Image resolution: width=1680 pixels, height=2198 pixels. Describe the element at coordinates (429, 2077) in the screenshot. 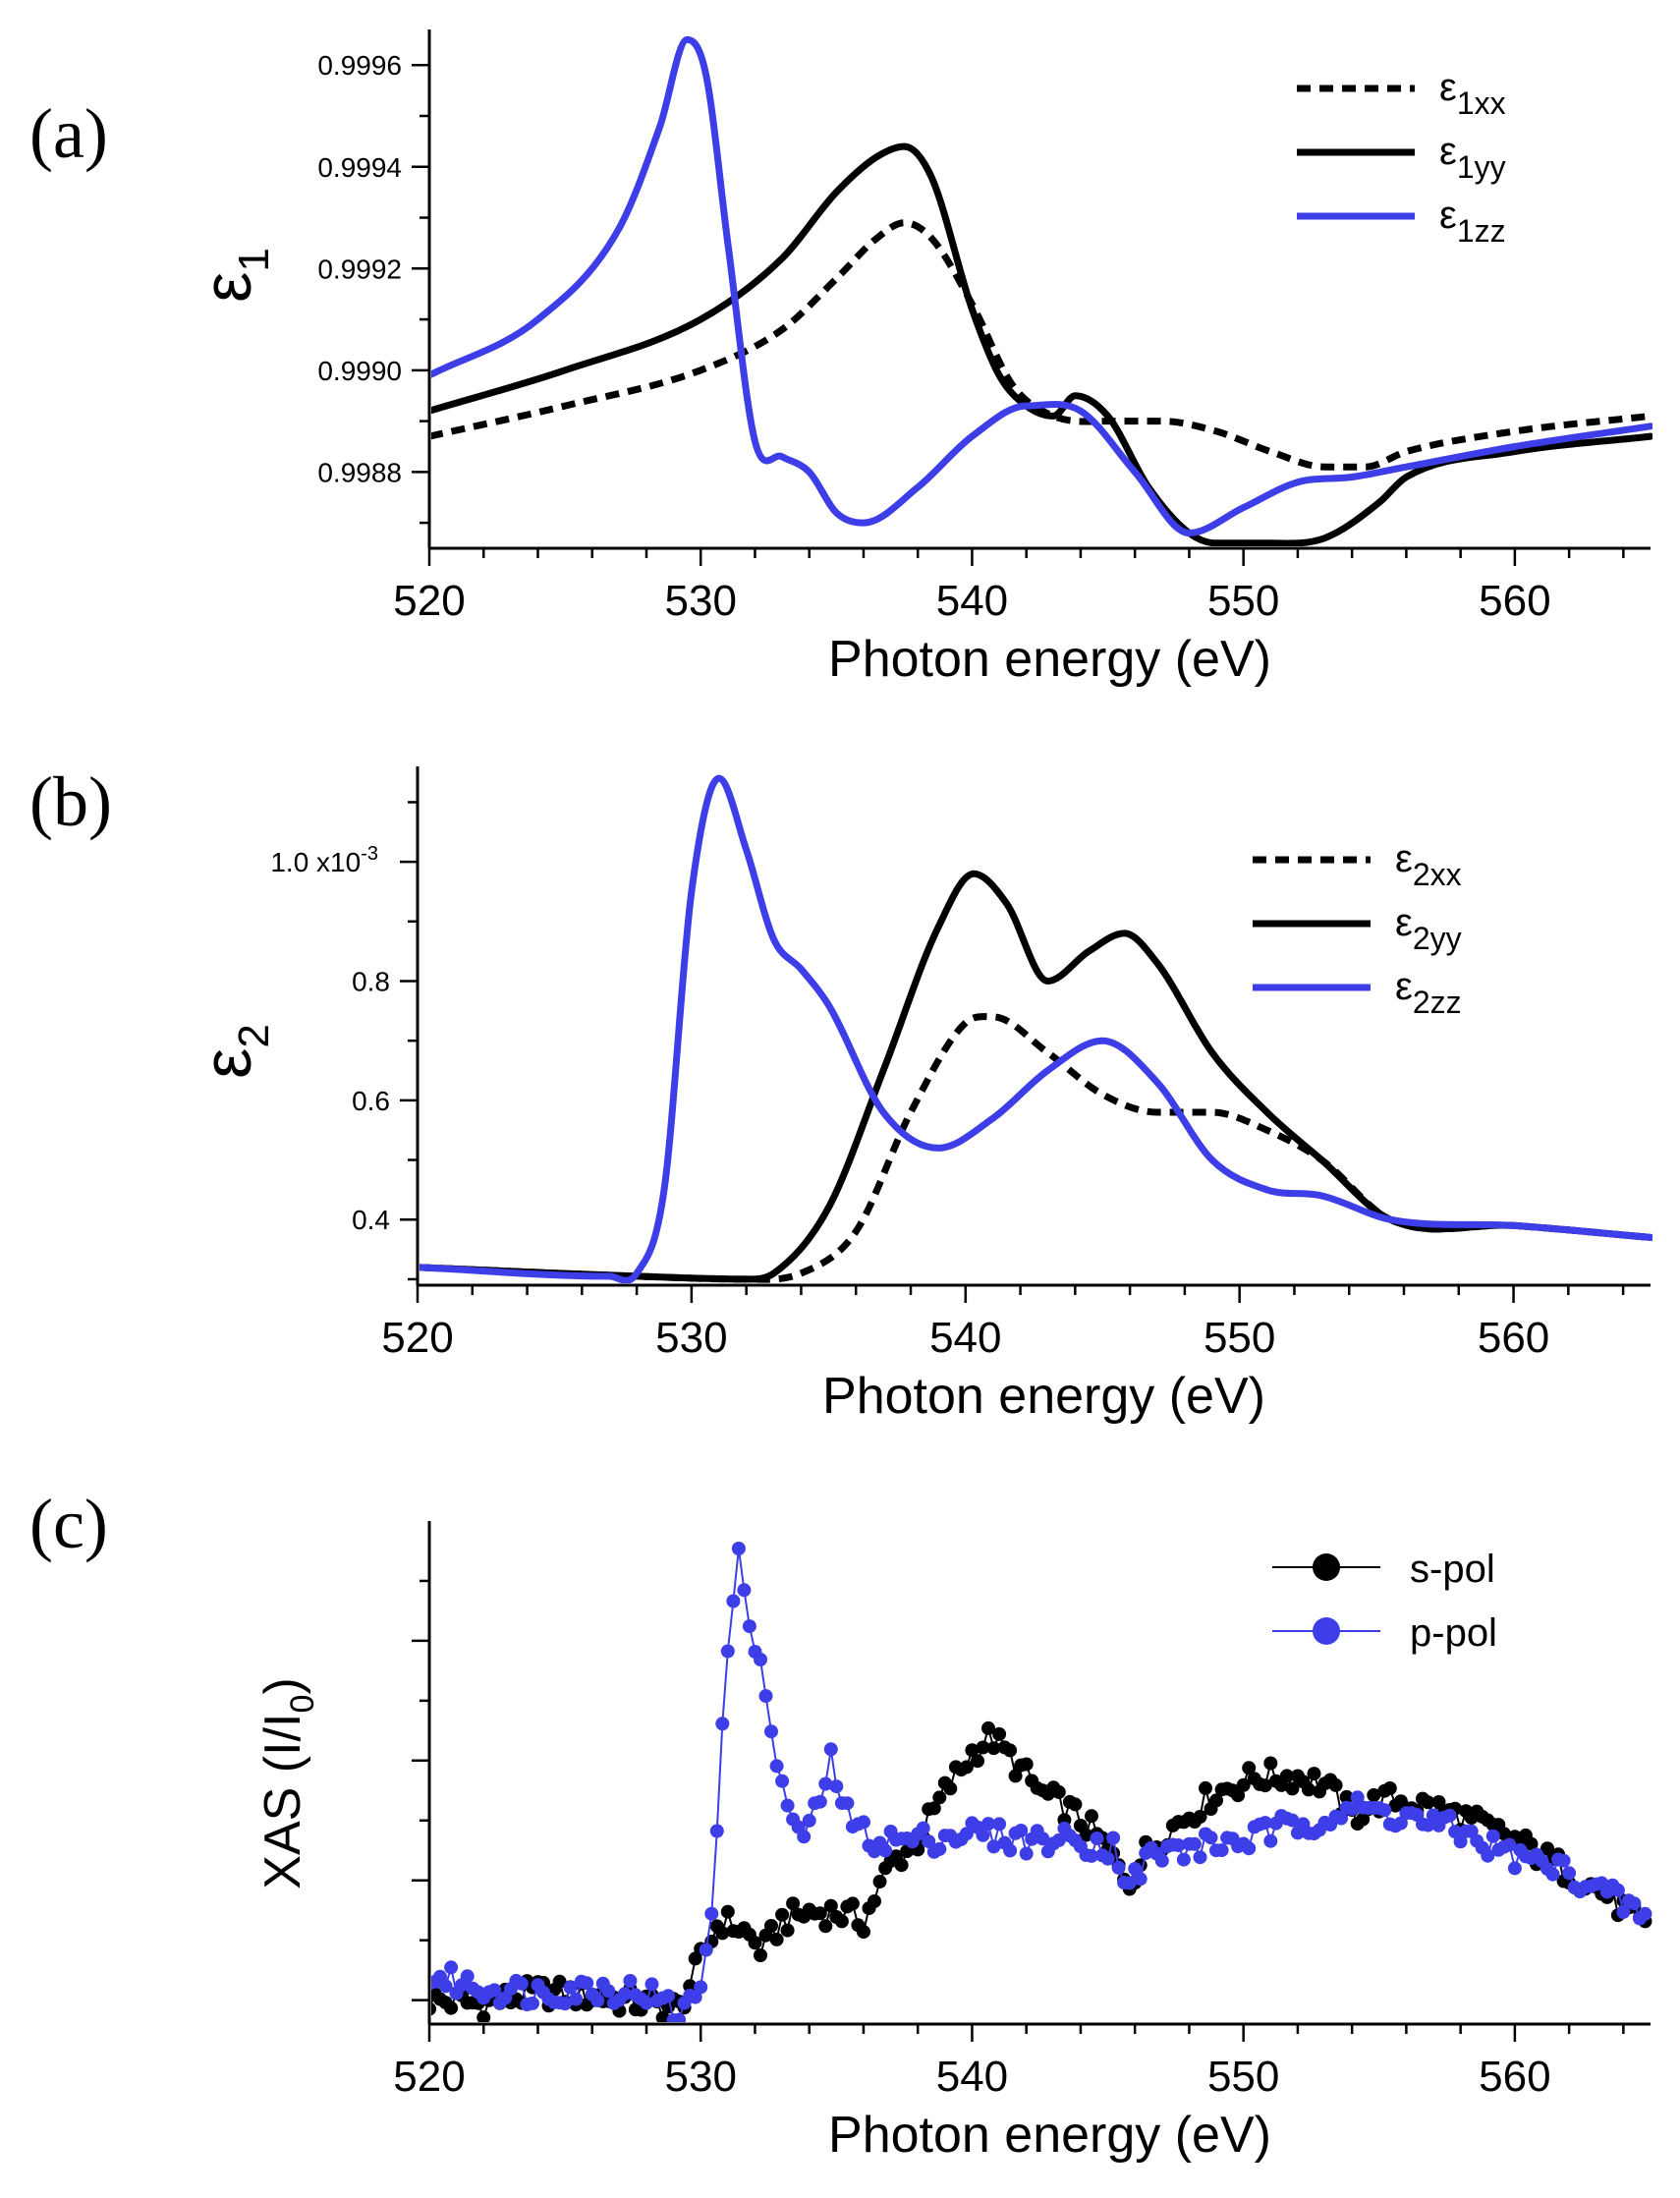

I see `x-tick-label: 520` at that location.